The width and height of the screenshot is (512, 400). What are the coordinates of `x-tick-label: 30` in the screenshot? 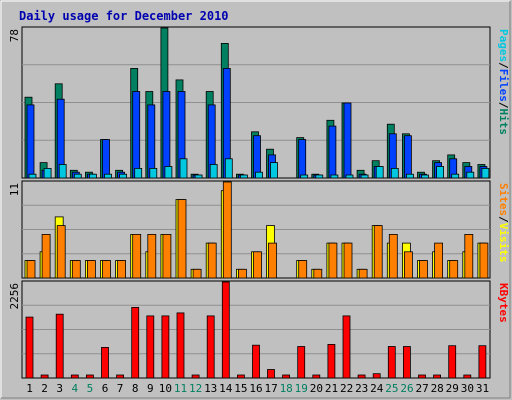 It's located at (467, 388).